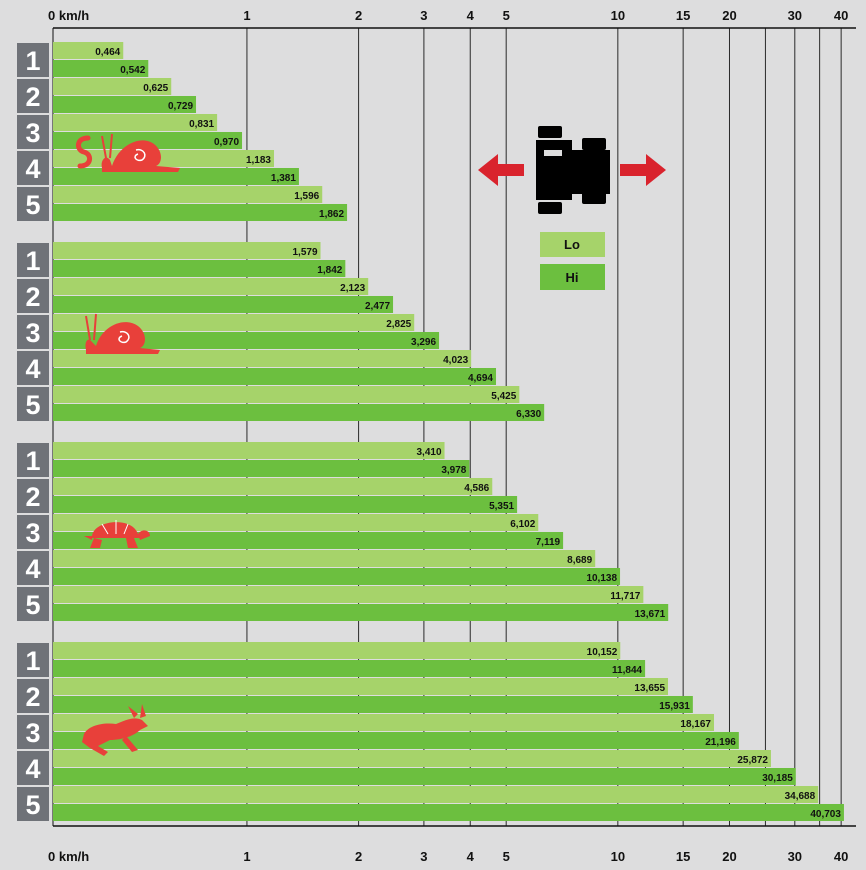 The image size is (866, 870). I want to click on x-tick-label-top: 40, so click(841, 15).